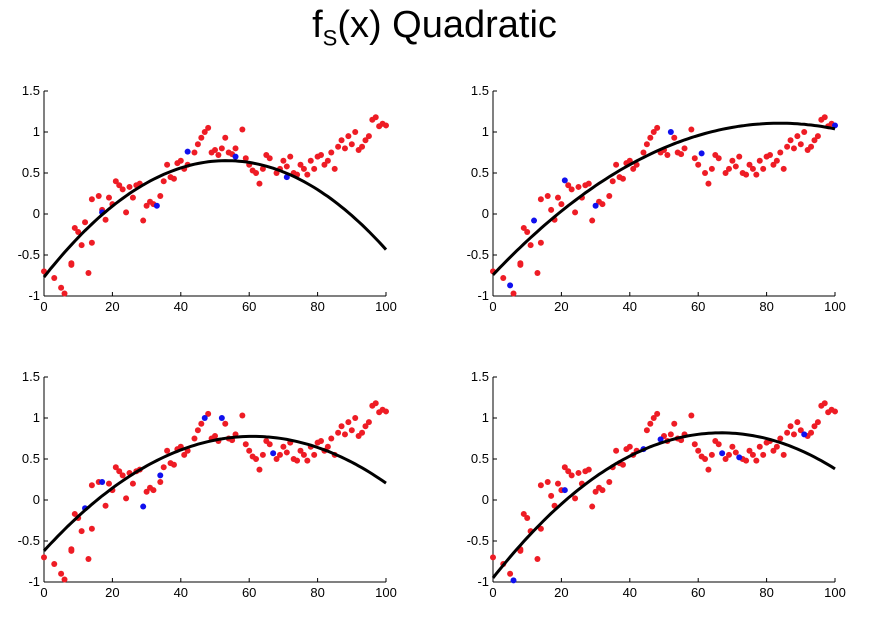 The width and height of the screenshot is (869, 622). Describe the element at coordinates (478, 254) in the screenshot. I see `y-tick-label: -0.5` at that location.